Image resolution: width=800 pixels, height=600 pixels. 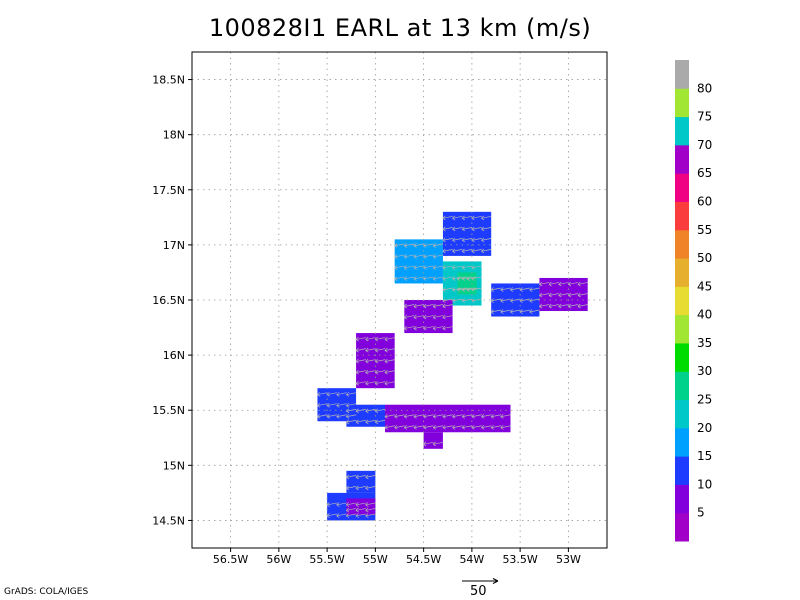 What do you see at coordinates (704, 258) in the screenshot?
I see `colorbar-label: 50` at bounding box center [704, 258].